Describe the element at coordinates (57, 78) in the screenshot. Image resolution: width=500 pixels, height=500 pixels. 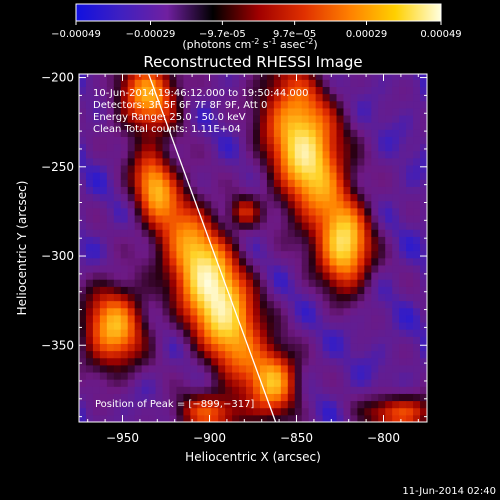
I see `y-tick-label: −200` at that location.